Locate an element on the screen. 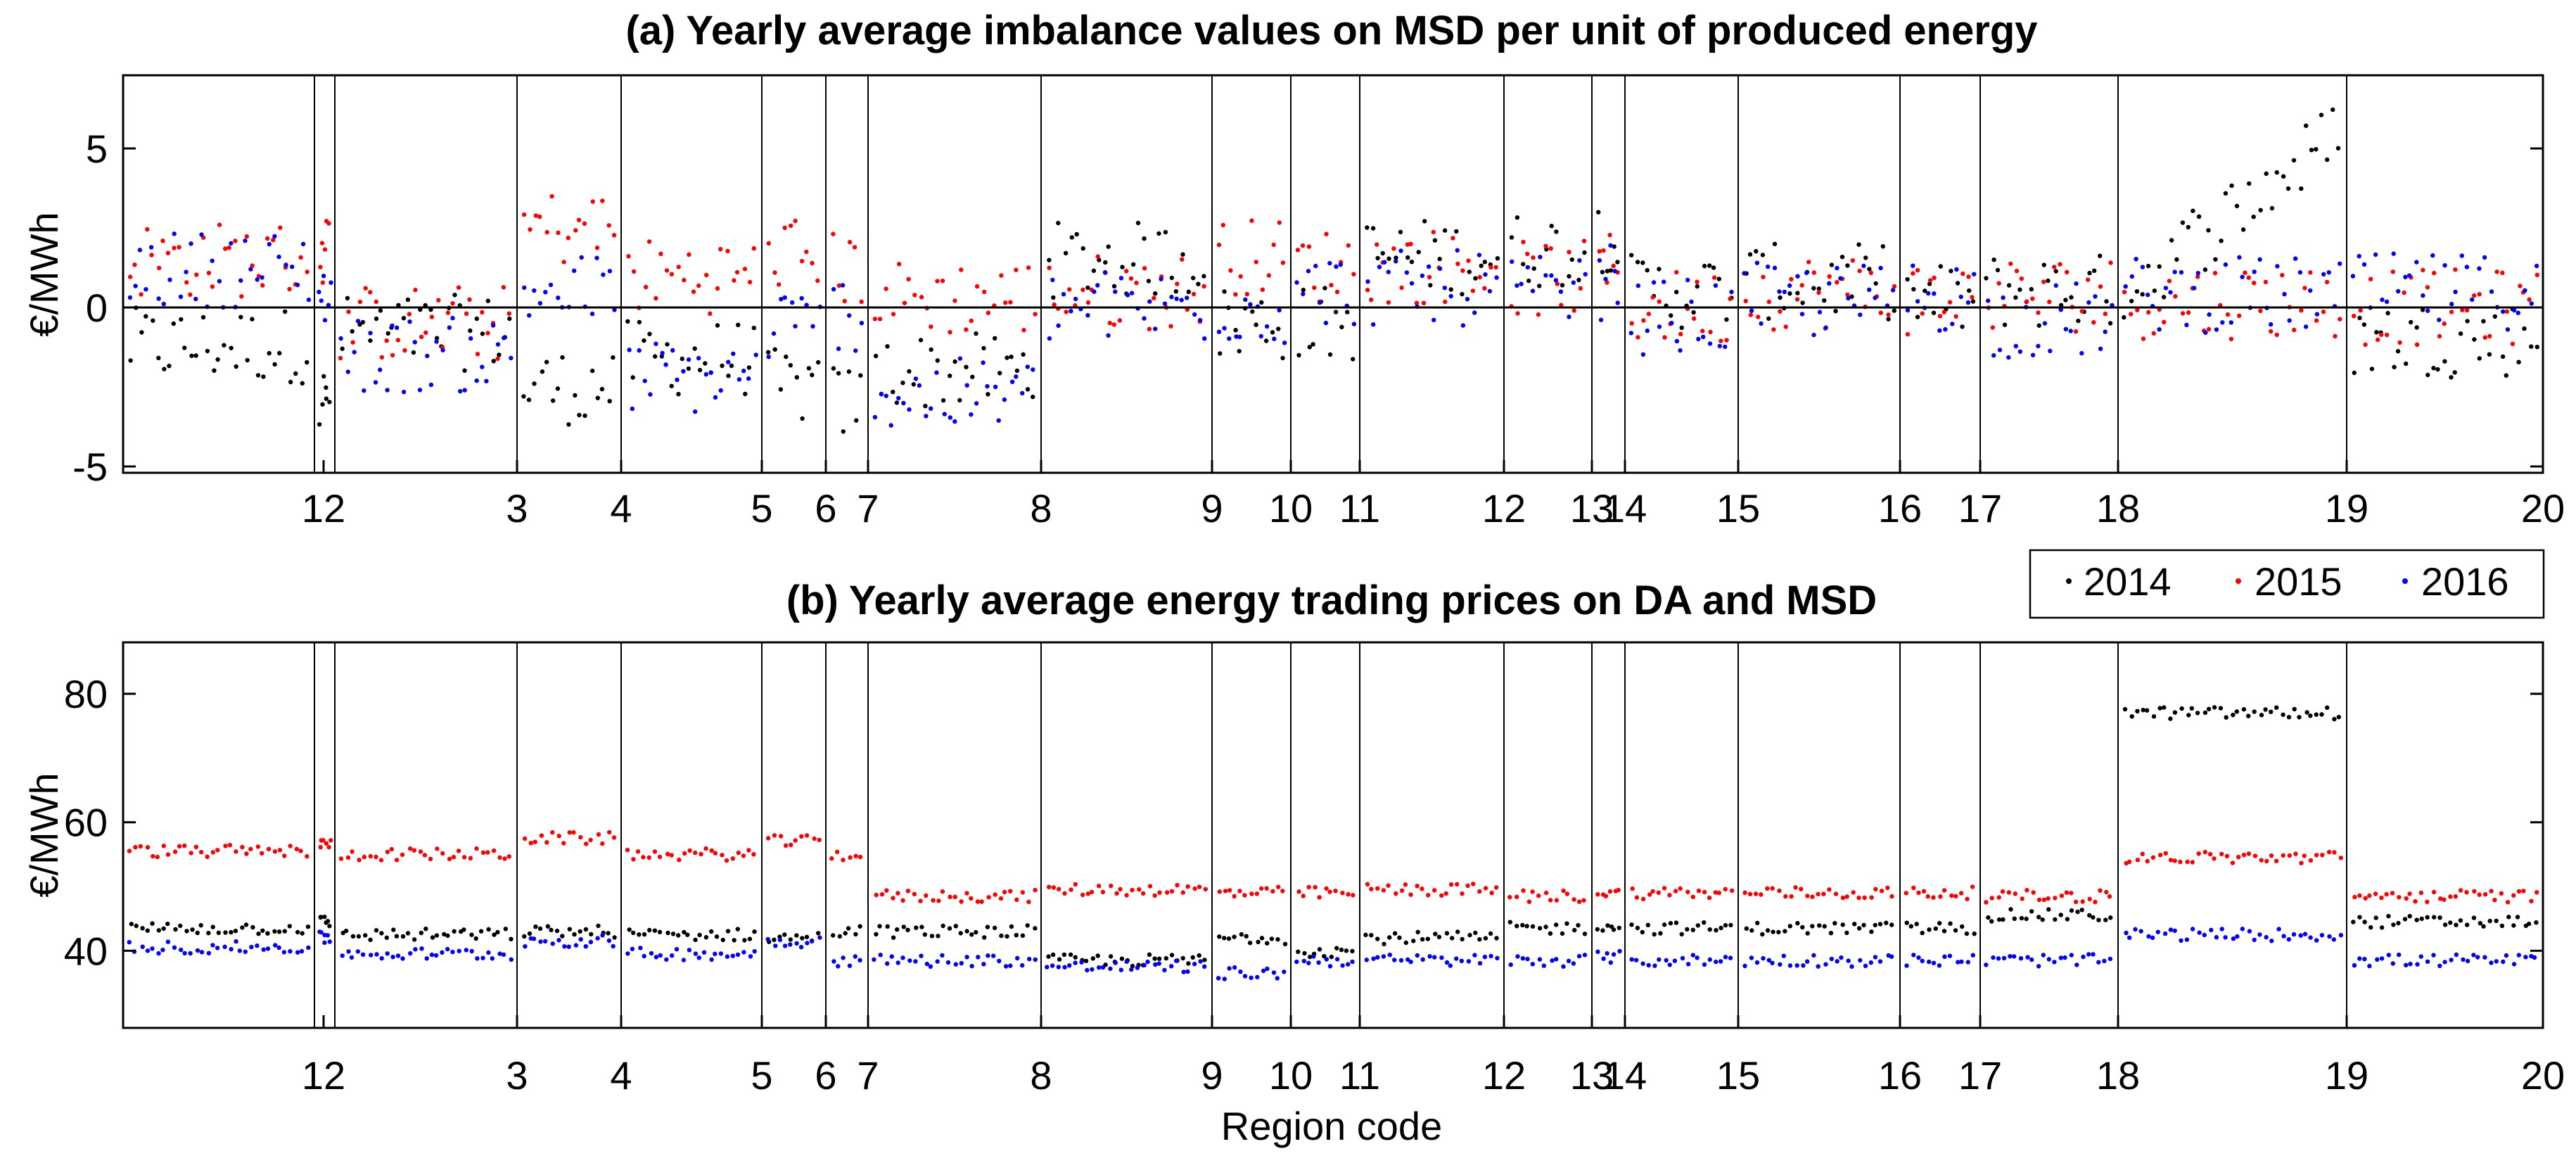 This screenshot has height=1170, width=2576. legend-marker-2015 is located at coordinates (2238, 581).